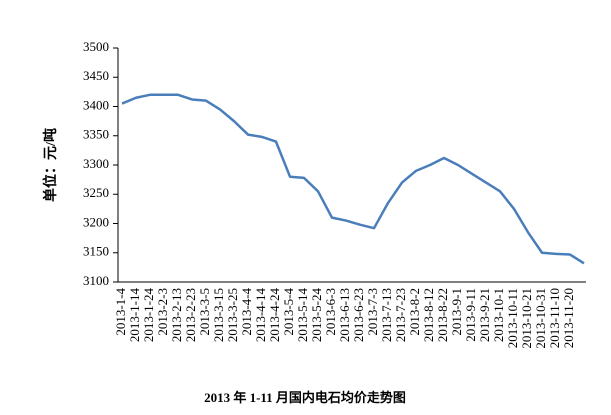 Image resolution: width=611 pixels, height=415 pixels. I want to click on x-tick-label: 2013-1-24, so click(148, 315).